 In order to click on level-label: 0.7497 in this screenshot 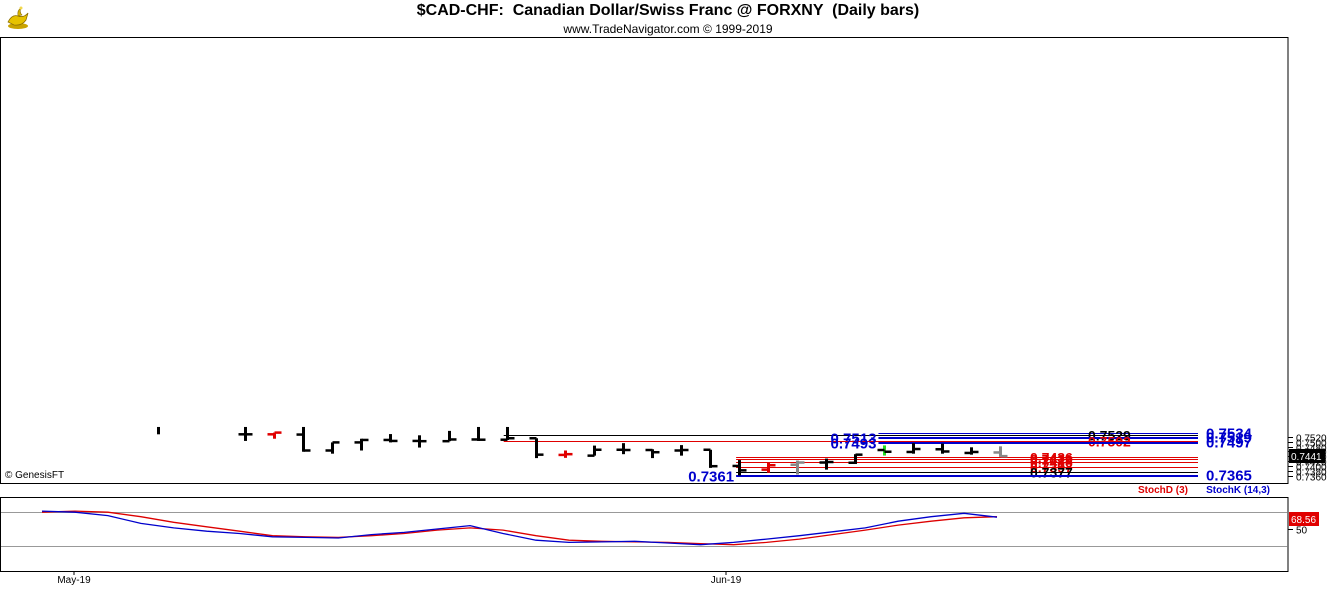, I will do `click(1229, 443)`.